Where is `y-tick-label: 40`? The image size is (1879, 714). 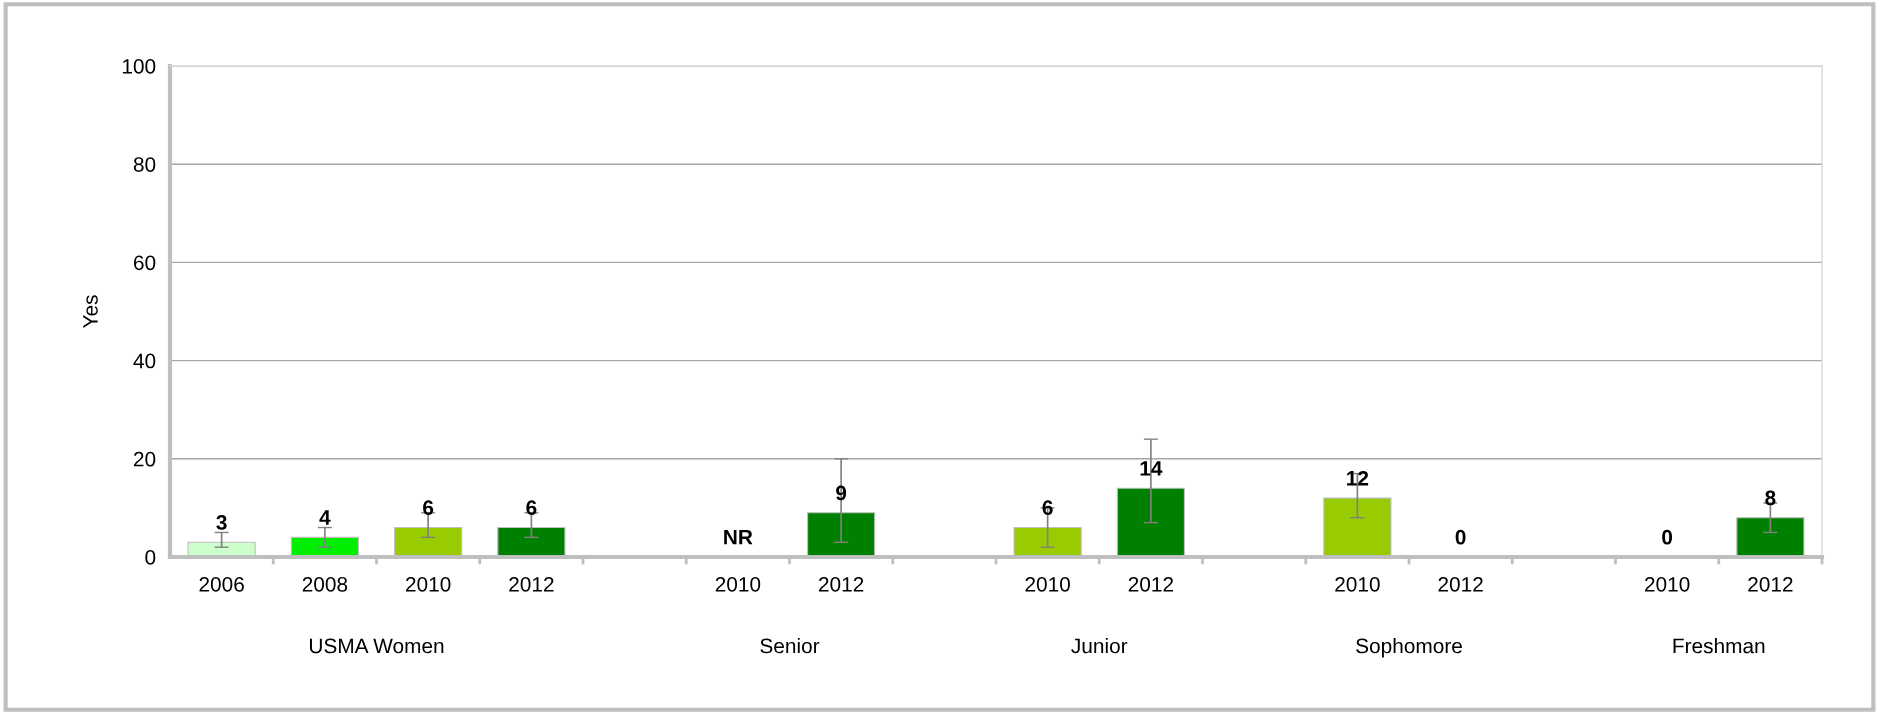
y-tick-label: 40 is located at coordinates (144, 361).